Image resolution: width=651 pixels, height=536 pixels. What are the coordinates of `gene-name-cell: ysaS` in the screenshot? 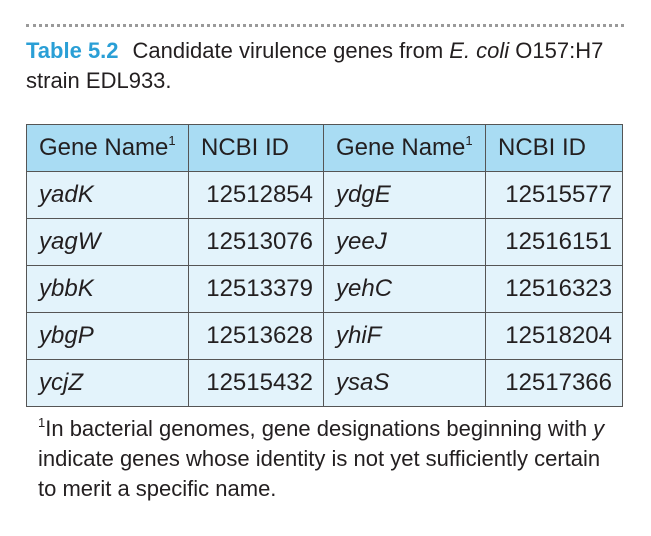 It's located at (404, 383).